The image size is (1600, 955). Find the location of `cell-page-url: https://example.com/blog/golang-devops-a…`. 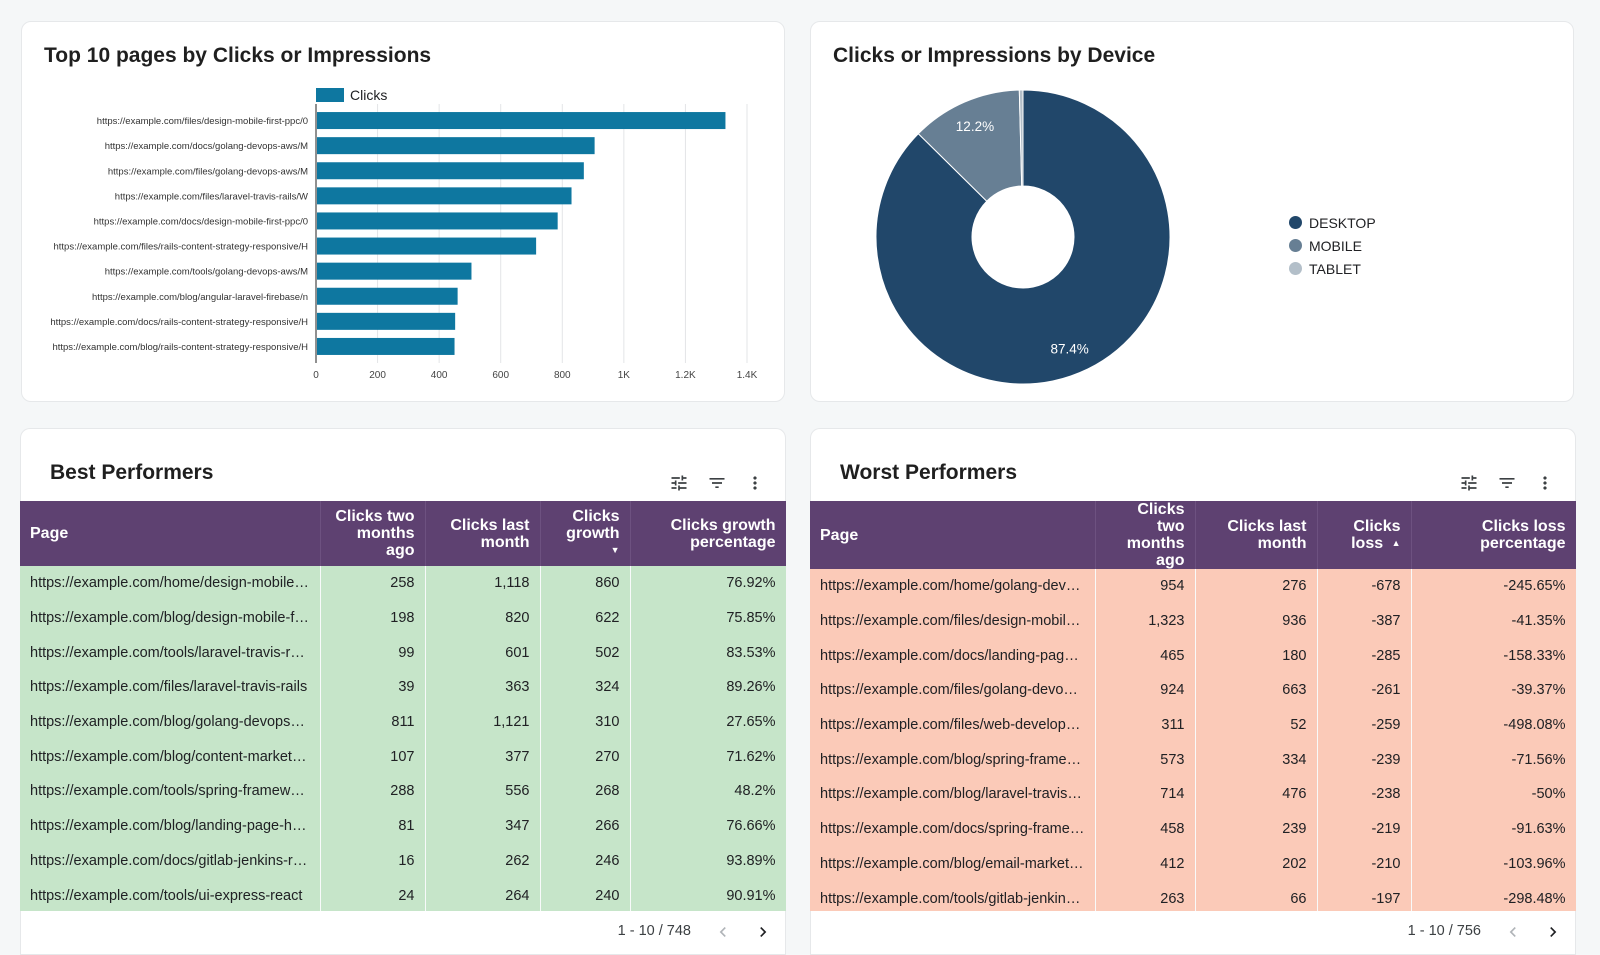

cell-page-url: https://example.com/blog/golang-devops-a… is located at coordinates (170, 722).